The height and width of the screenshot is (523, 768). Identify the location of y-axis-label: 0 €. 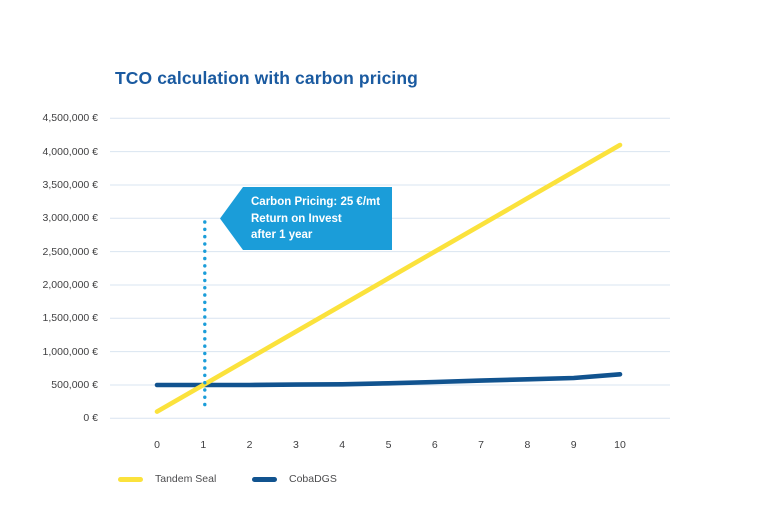
(90, 418).